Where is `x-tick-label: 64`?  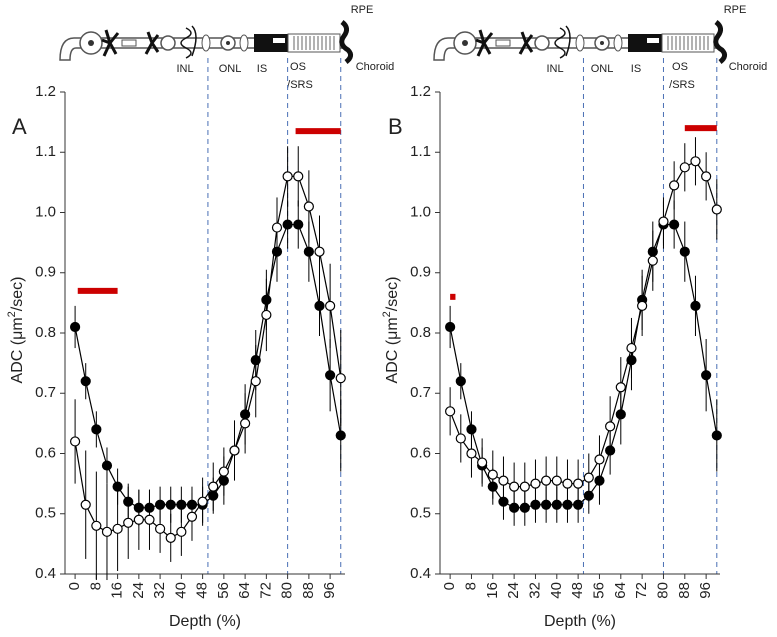 x-tick-label: 64 is located at coordinates (244, 590).